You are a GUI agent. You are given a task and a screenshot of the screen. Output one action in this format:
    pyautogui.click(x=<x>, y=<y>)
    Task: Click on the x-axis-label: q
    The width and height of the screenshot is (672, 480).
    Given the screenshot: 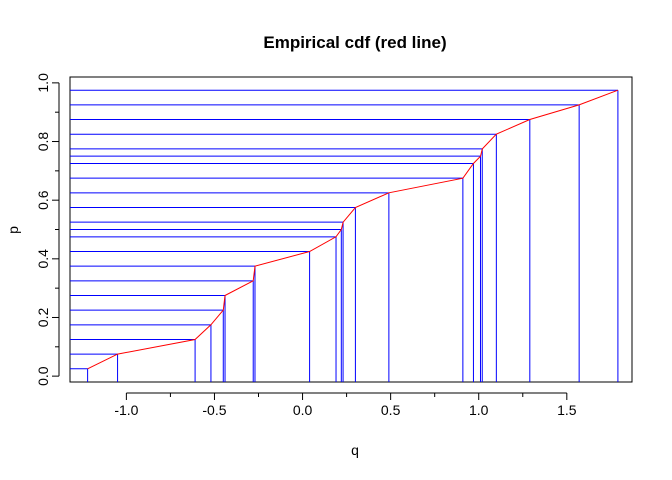 What is the action you would take?
    pyautogui.click(x=355, y=450)
    